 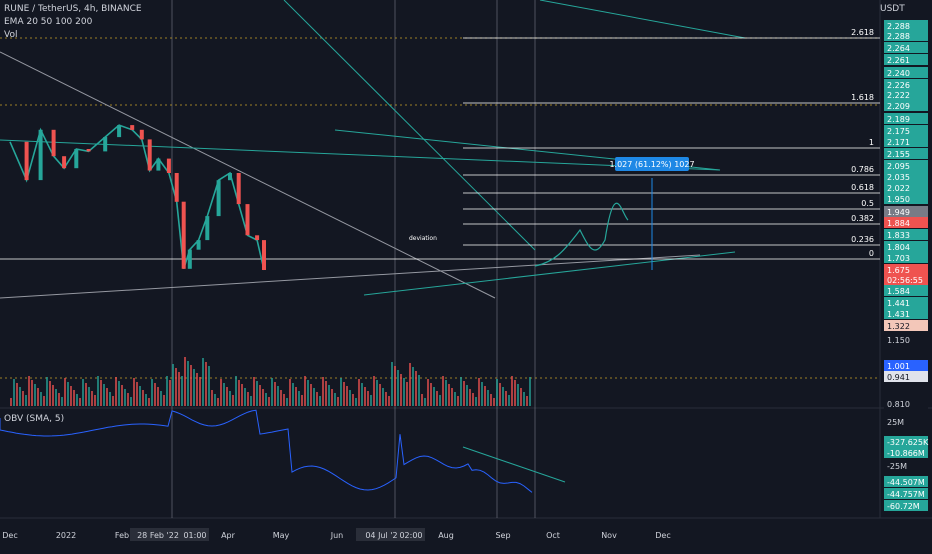 What do you see at coordinates (281, 535) in the screenshot?
I see `time-tick-label: May` at bounding box center [281, 535].